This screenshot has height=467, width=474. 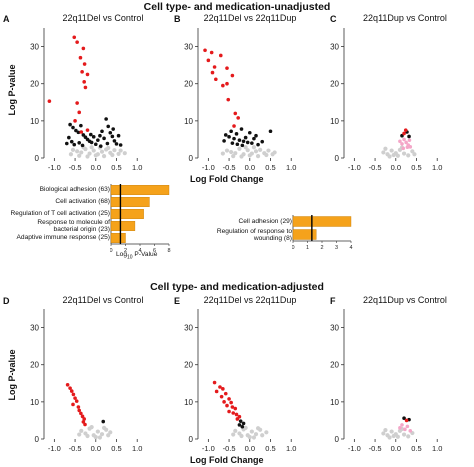 I want to click on y-tick-label-b-2: 20, so click(x=188, y=84).